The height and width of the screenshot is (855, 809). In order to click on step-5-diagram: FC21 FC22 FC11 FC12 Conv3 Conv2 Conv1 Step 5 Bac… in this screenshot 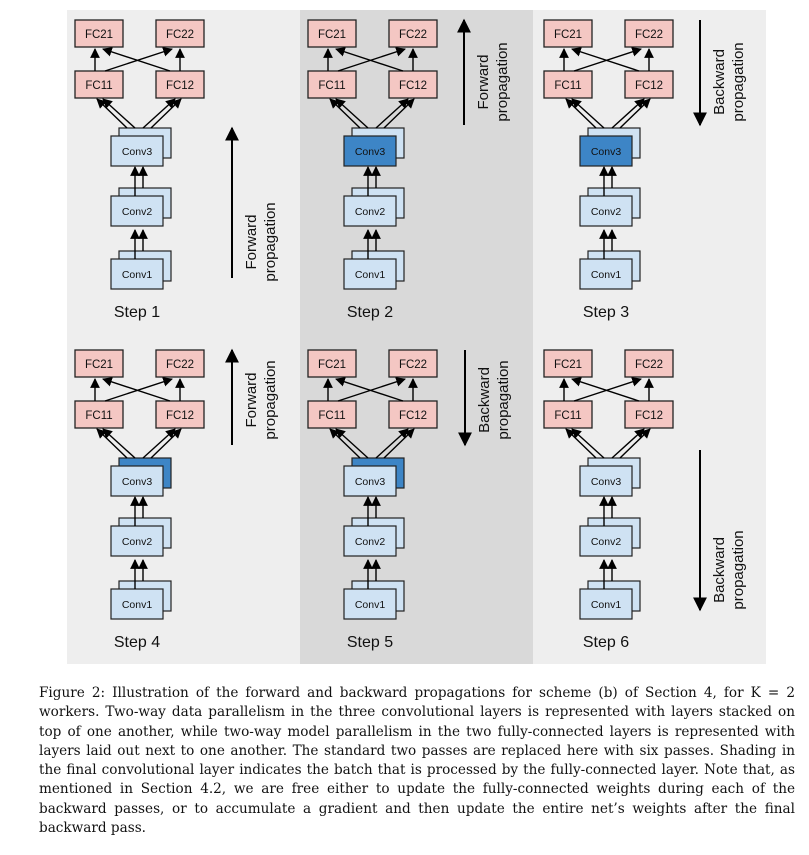, I will do `click(409, 500)`.